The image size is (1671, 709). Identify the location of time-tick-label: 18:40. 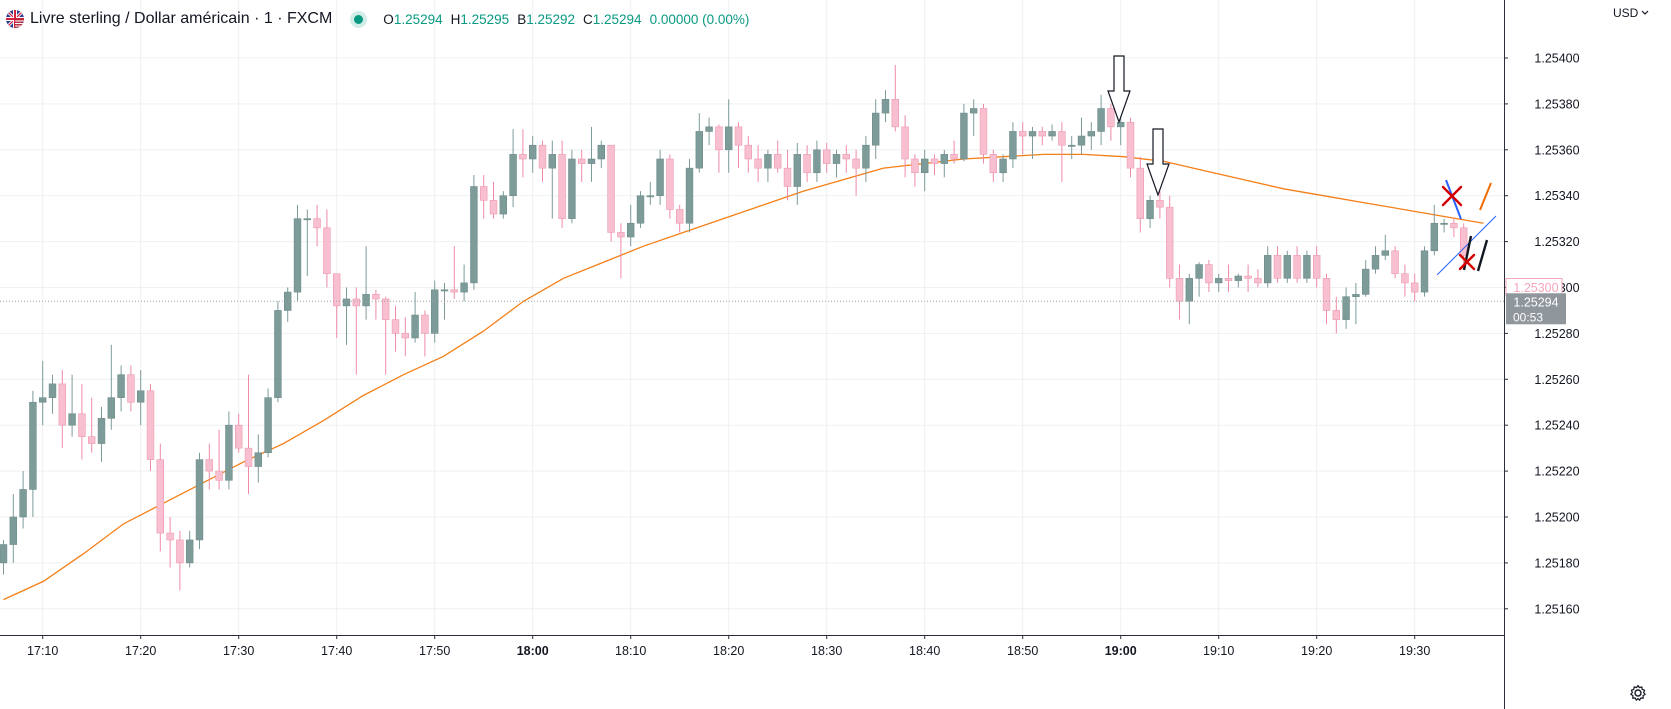
(924, 651).